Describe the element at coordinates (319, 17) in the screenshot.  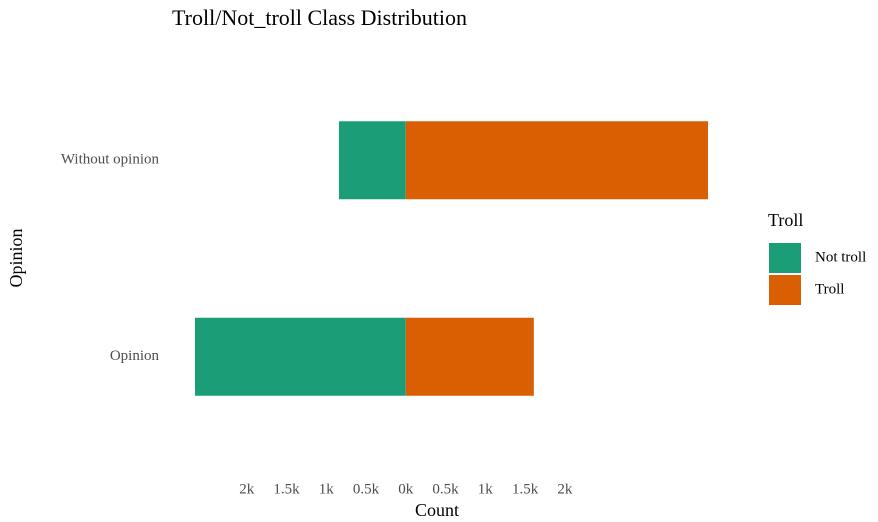
I see `chart-title: Troll/Not_troll Class Distribution` at that location.